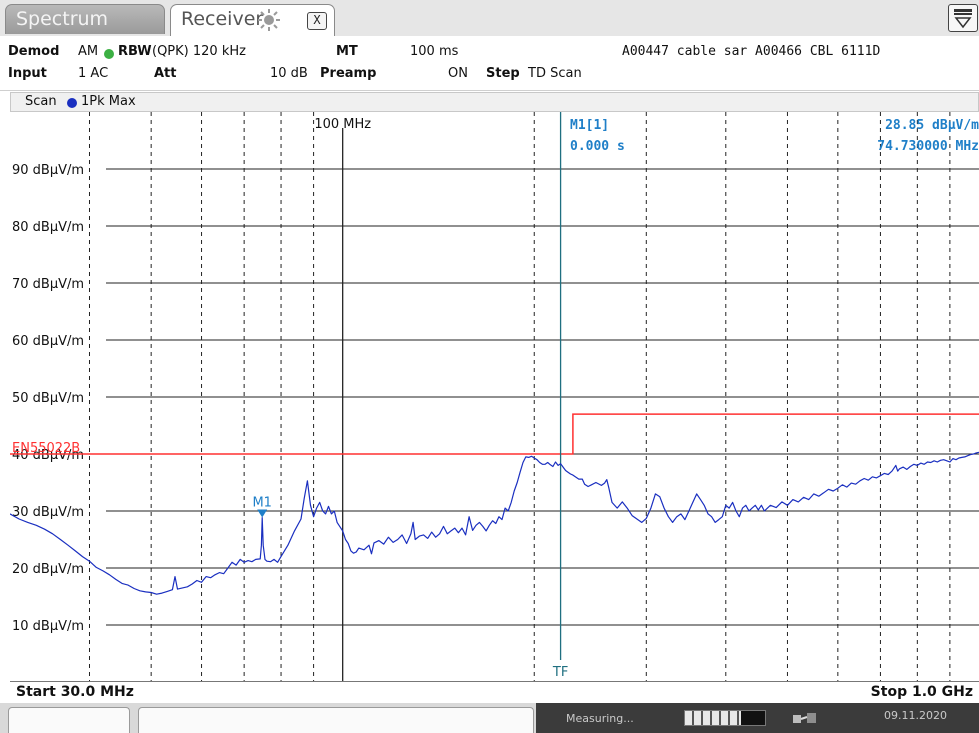 The height and width of the screenshot is (733, 979). I want to click on marker-label: M1, so click(262, 503).